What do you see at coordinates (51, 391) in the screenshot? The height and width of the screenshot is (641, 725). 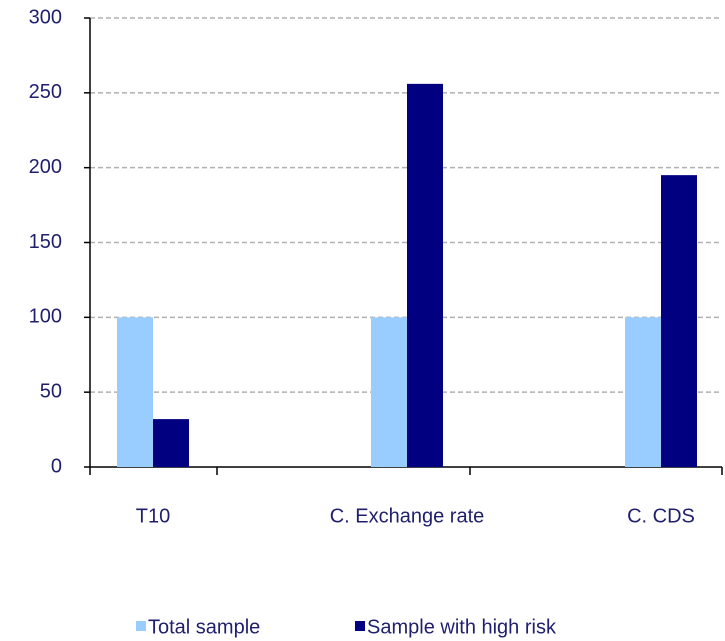 I see `y-tick-label: 50` at bounding box center [51, 391].